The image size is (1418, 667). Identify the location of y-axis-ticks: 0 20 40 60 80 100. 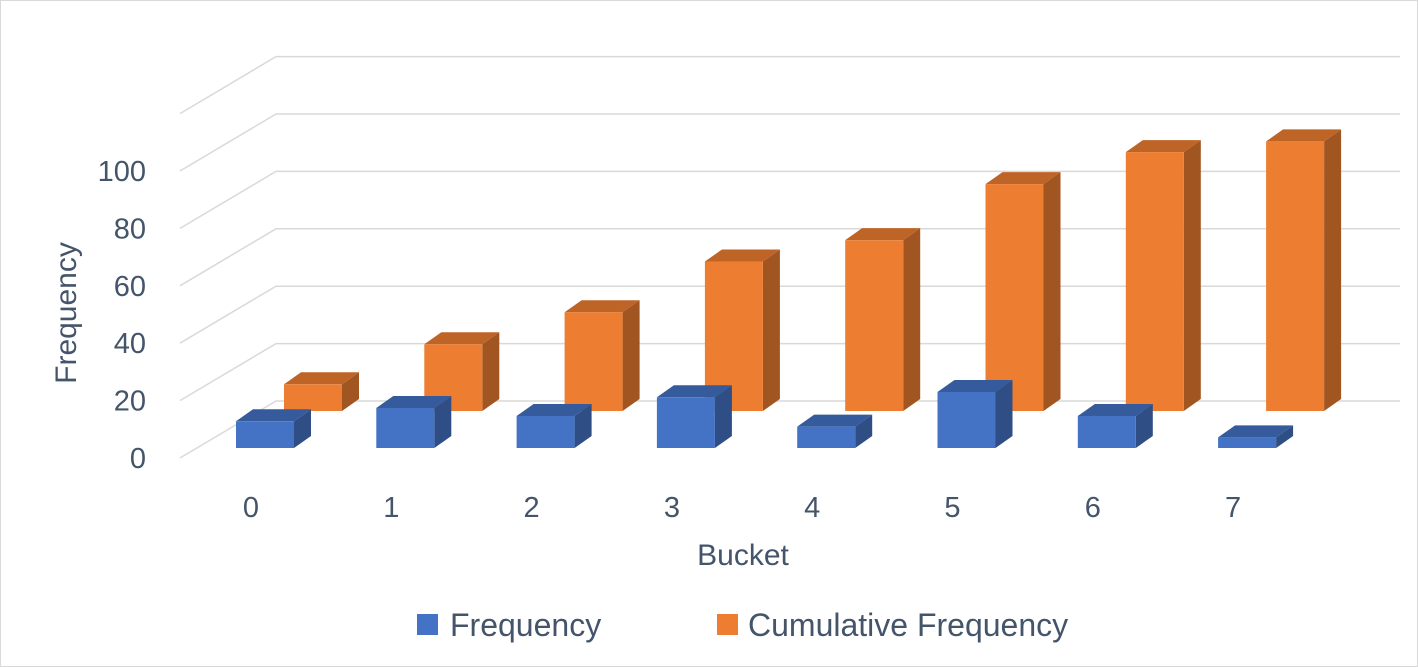
(122, 315).